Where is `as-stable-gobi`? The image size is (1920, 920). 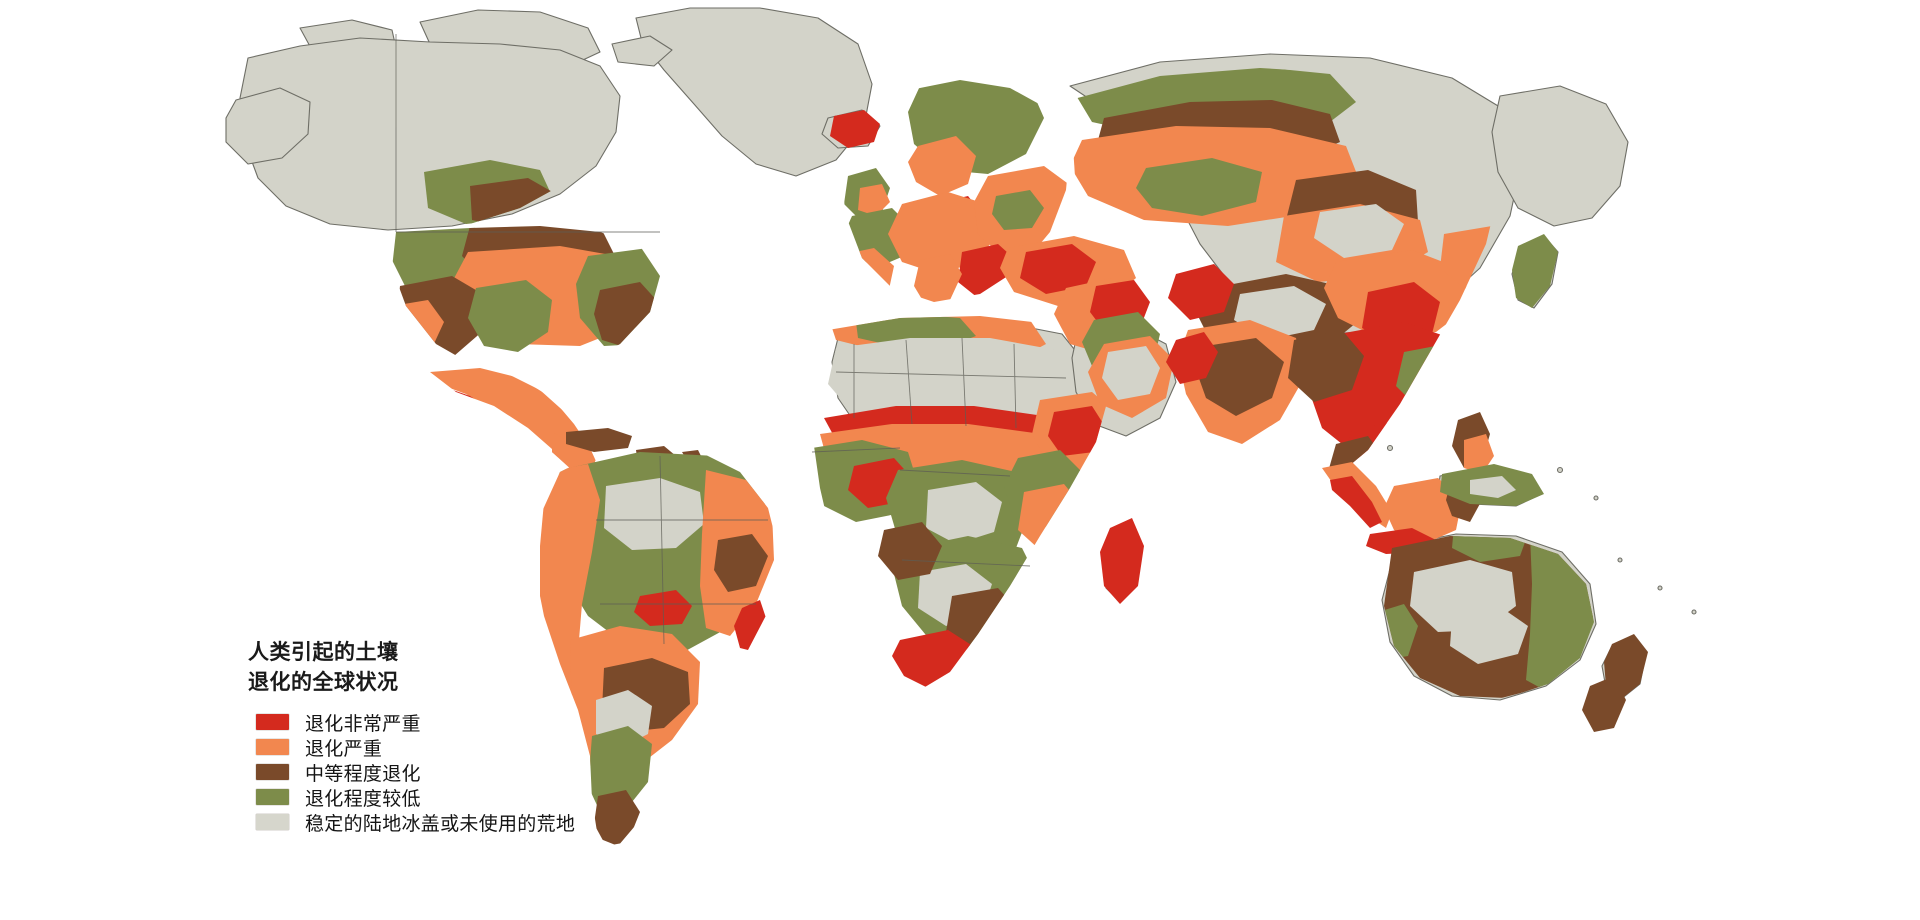 as-stable-gobi is located at coordinates (1359, 231).